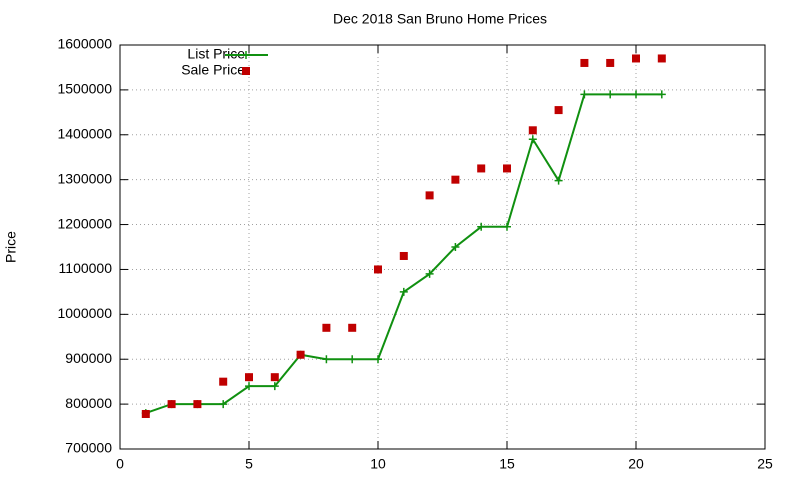 This screenshot has width=800, height=485. Describe the element at coordinates (84, 178) in the screenshot. I see `y-tick-label: 1300000` at that location.